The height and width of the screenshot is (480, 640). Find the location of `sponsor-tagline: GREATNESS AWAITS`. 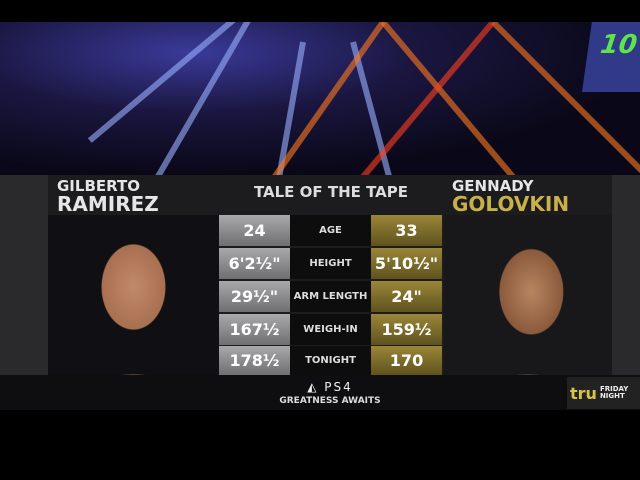

sponsor-tagline: GREATNESS AWAITS is located at coordinates (330, 401).